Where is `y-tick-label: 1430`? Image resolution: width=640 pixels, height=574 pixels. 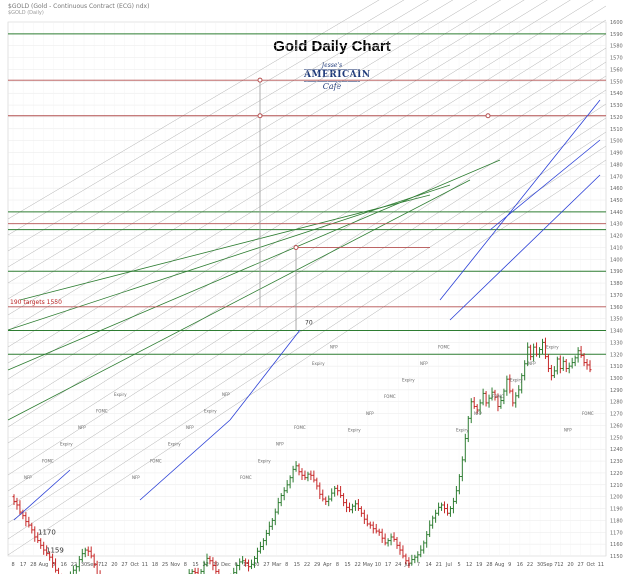 y-tick-label: 1430 is located at coordinates (616, 225).